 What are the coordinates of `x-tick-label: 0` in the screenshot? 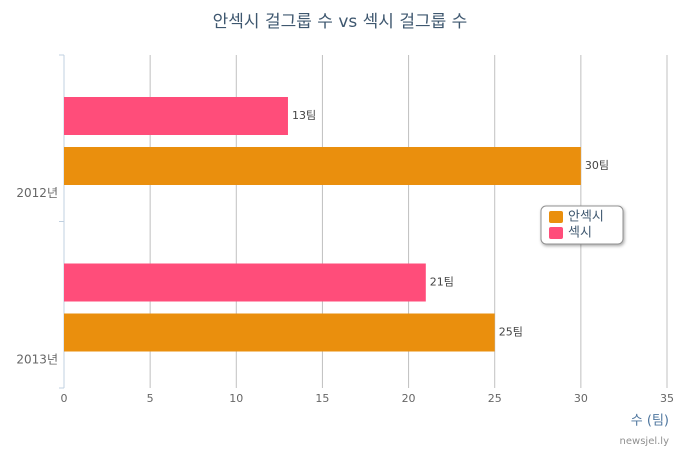 It's located at (64, 398).